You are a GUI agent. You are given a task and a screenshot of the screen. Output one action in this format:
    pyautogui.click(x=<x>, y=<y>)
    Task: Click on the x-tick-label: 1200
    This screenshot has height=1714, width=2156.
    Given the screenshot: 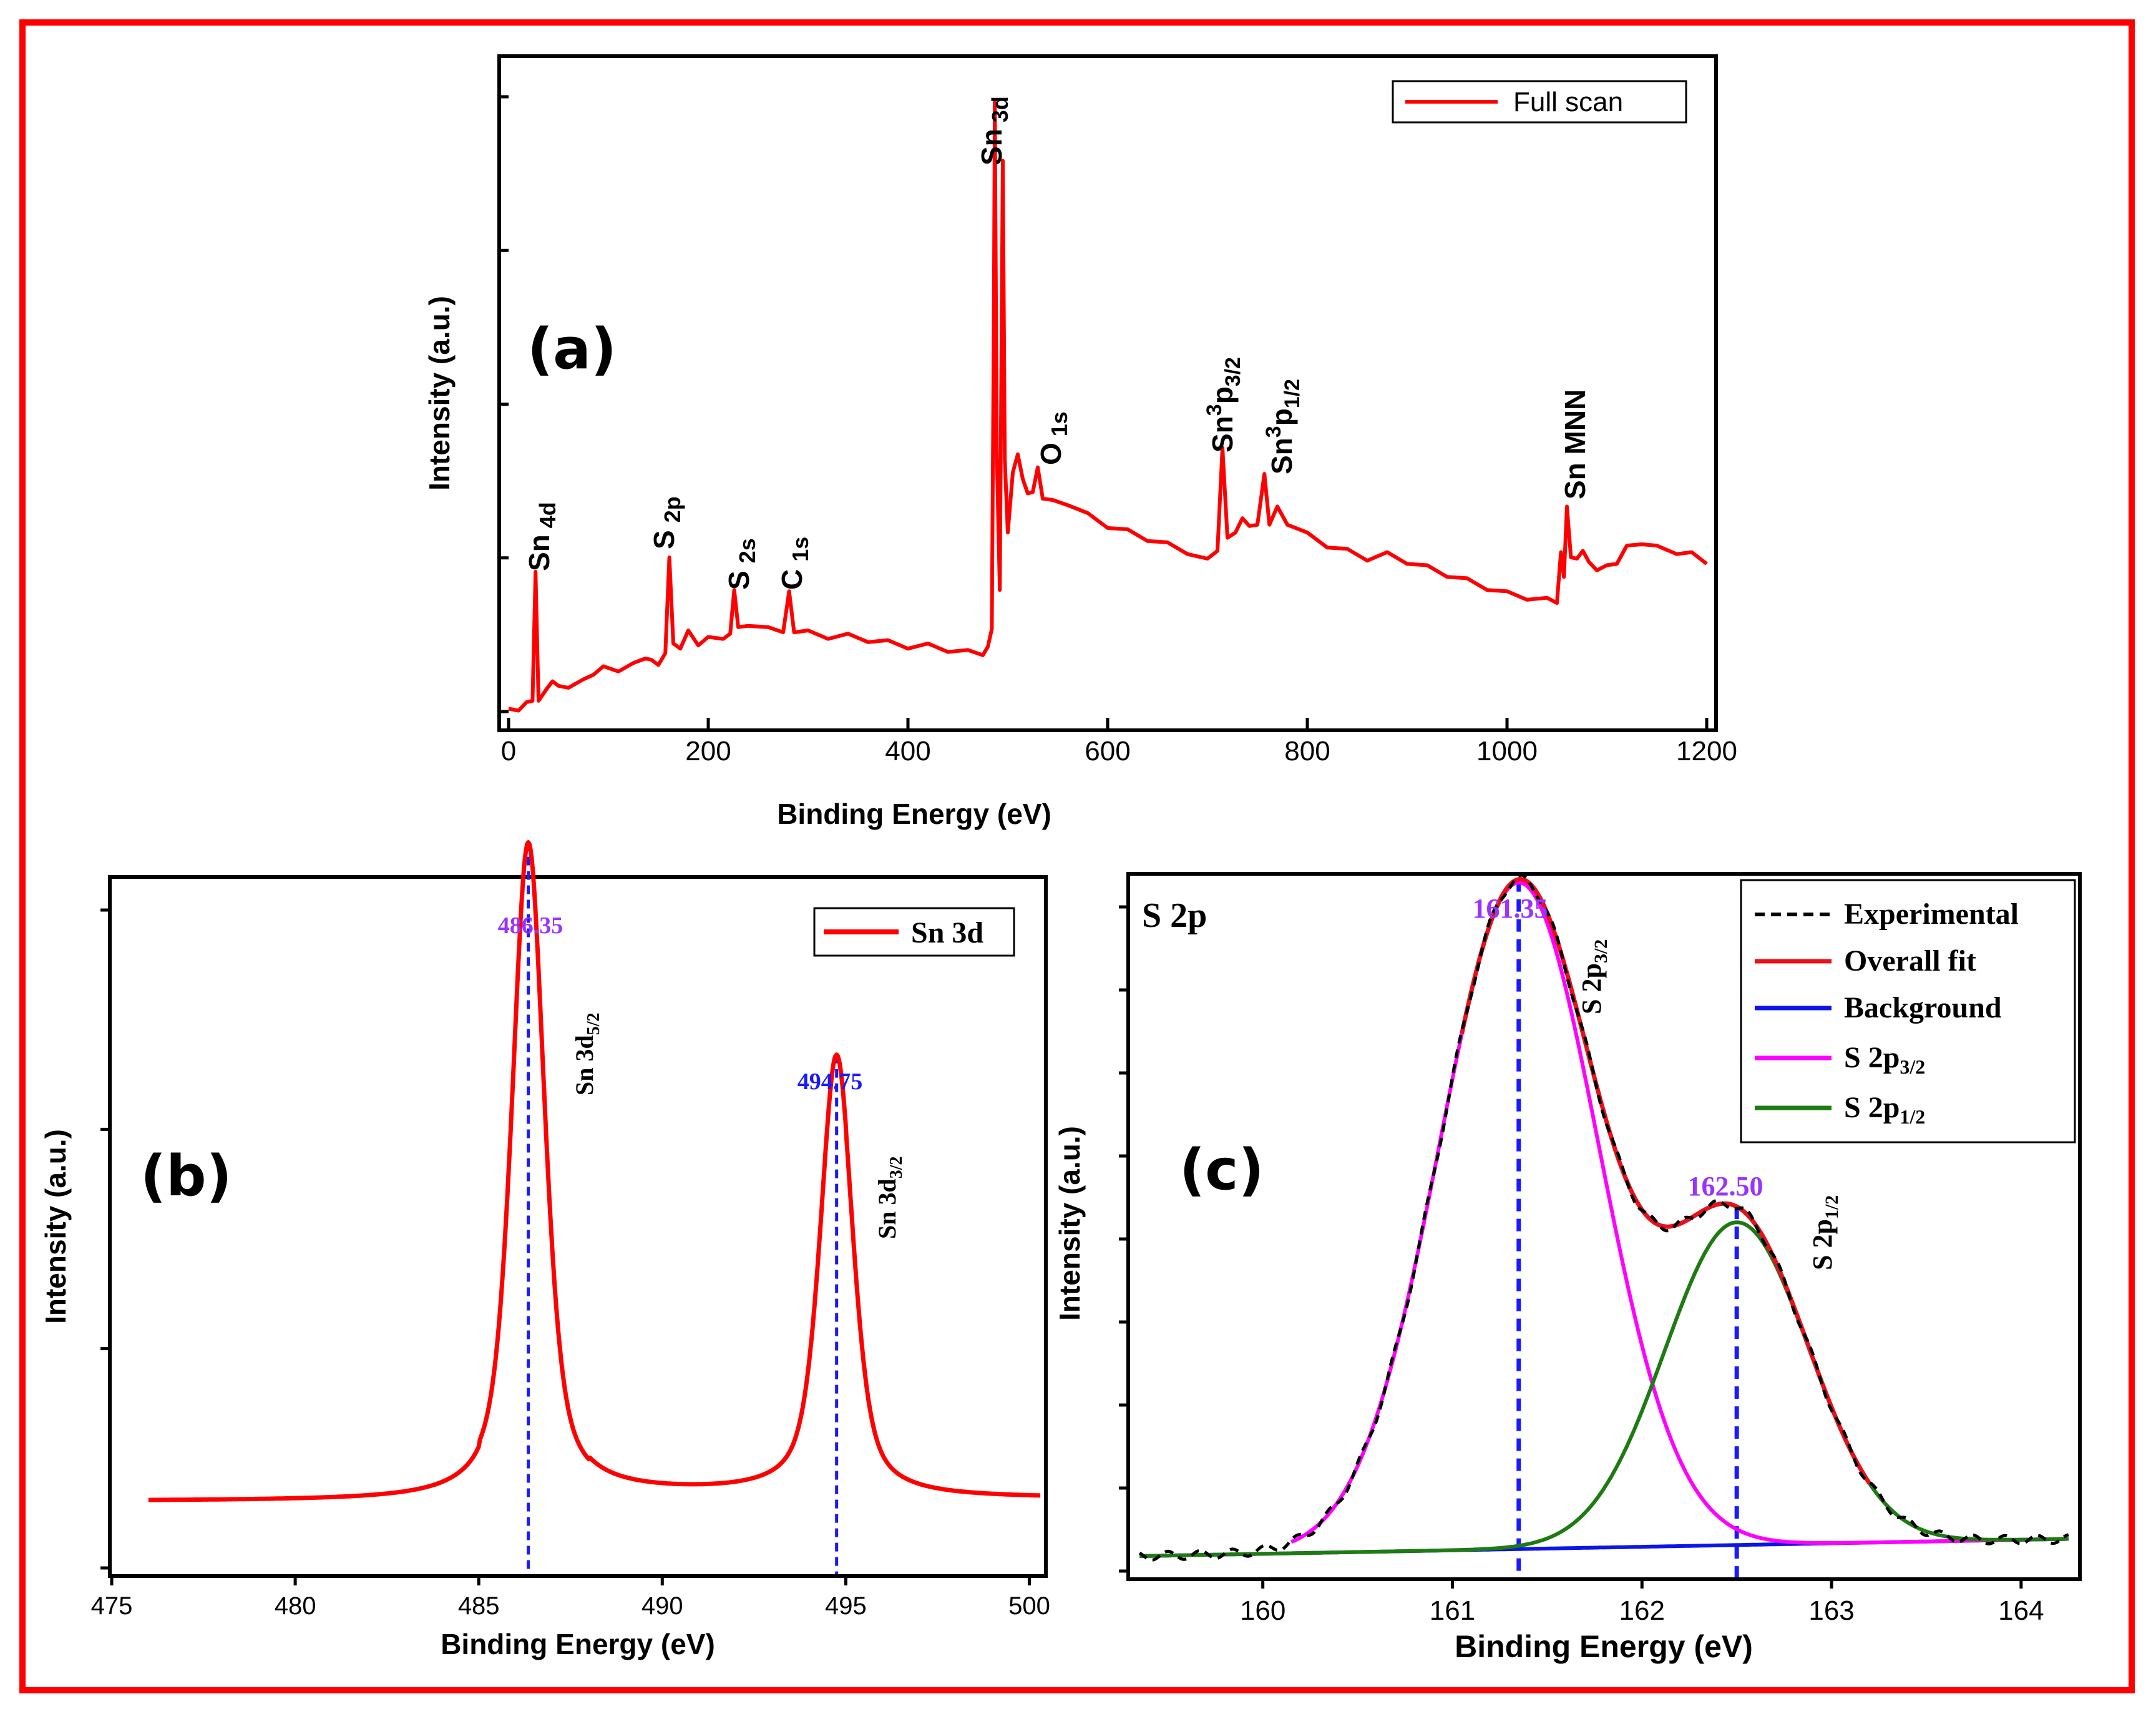 What is the action you would take?
    pyautogui.click(x=1706, y=751)
    